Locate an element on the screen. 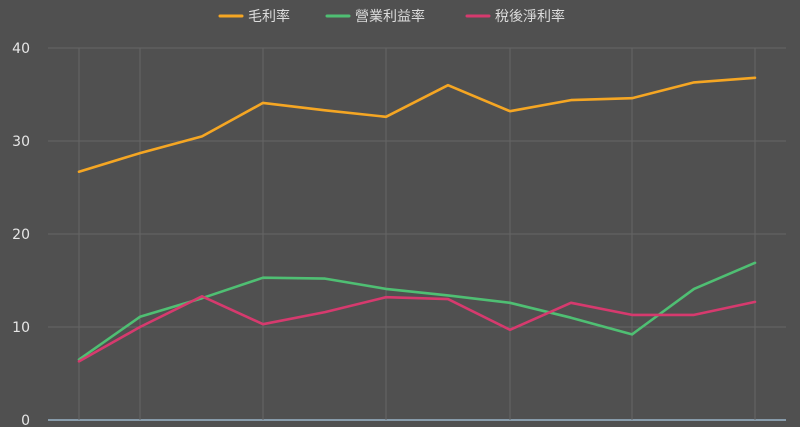 This screenshot has height=427, width=800. y-tick-label: 40 is located at coordinates (21, 49).